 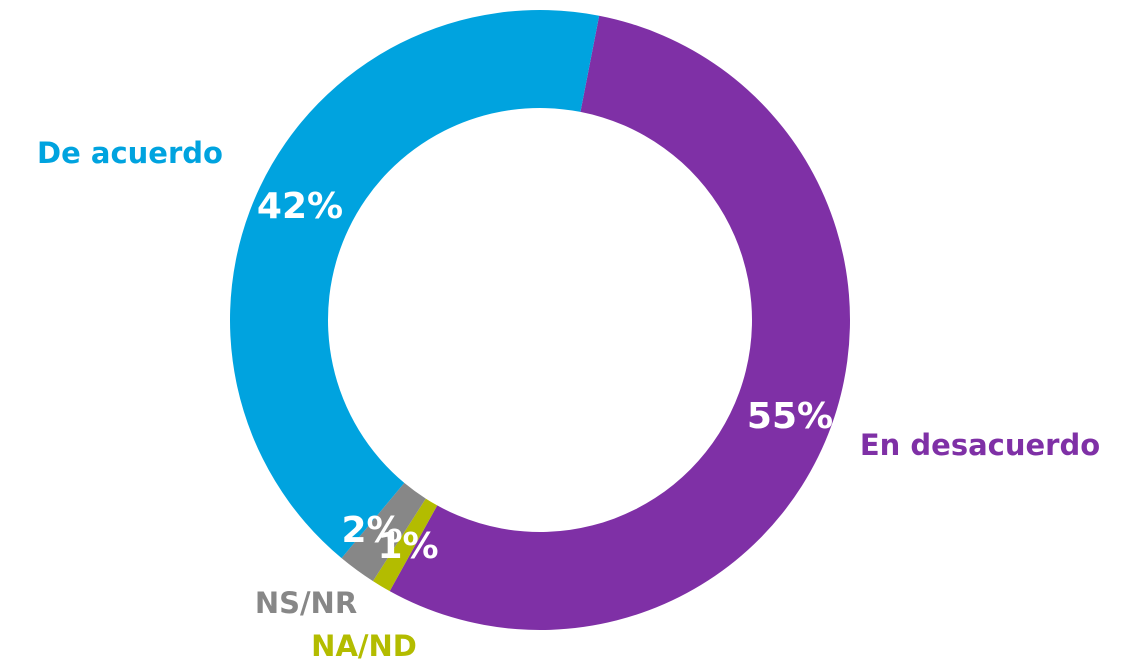 What do you see at coordinates (300, 206) in the screenshot?
I see `value-label: 42%` at bounding box center [300, 206].